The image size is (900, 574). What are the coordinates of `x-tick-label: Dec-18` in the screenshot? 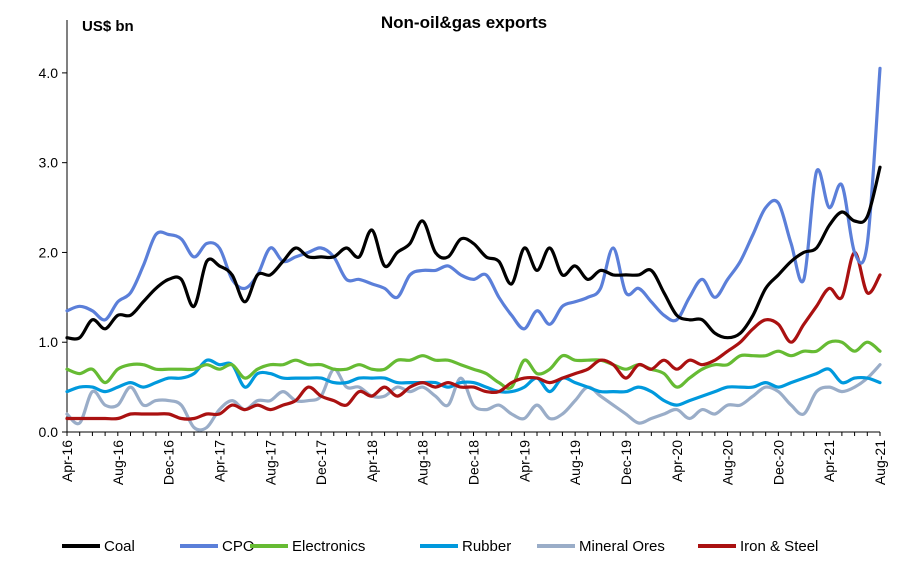 It's located at (474, 462).